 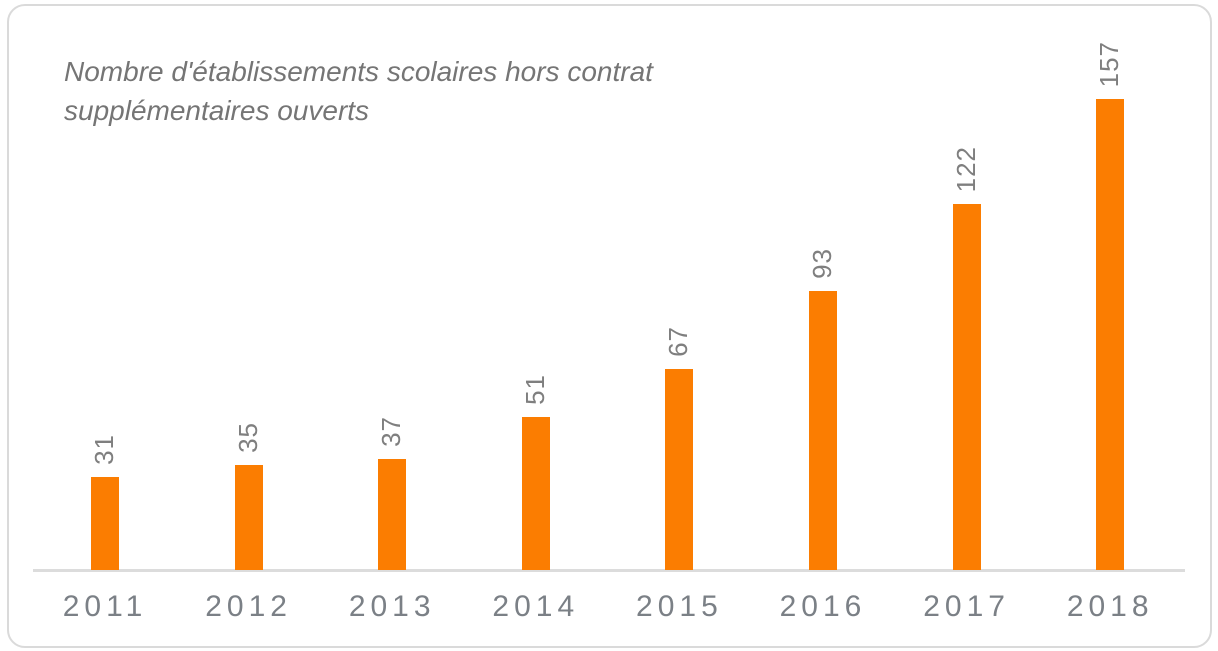 What do you see at coordinates (247, 437) in the screenshot?
I see `bar-value-label-2012: 35` at bounding box center [247, 437].